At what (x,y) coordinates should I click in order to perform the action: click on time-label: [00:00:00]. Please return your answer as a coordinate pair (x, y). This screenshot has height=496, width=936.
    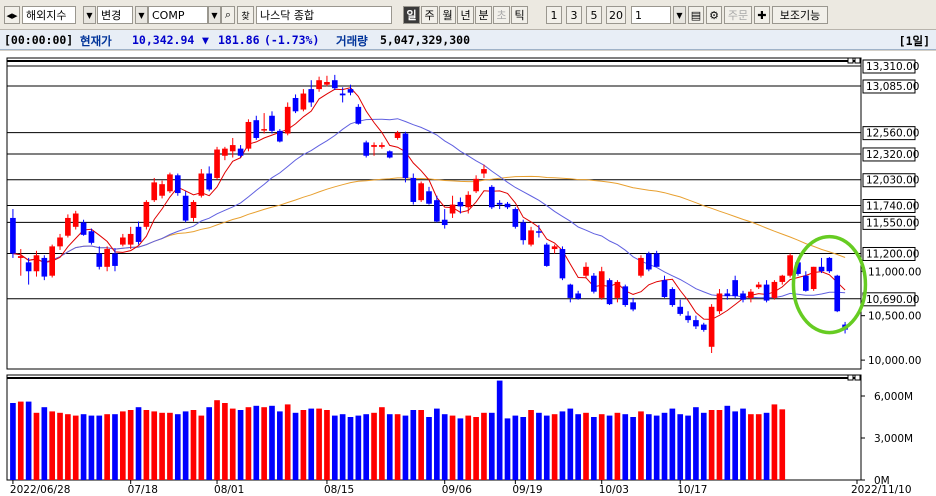
    Looking at the image, I should click on (39, 40).